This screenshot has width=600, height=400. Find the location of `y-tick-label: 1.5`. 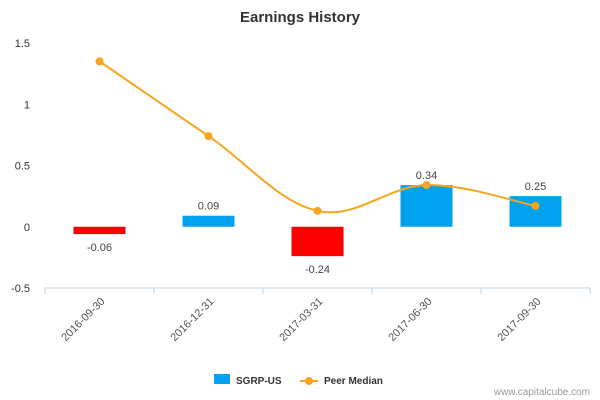

y-tick-label: 1.5 is located at coordinates (22, 44).